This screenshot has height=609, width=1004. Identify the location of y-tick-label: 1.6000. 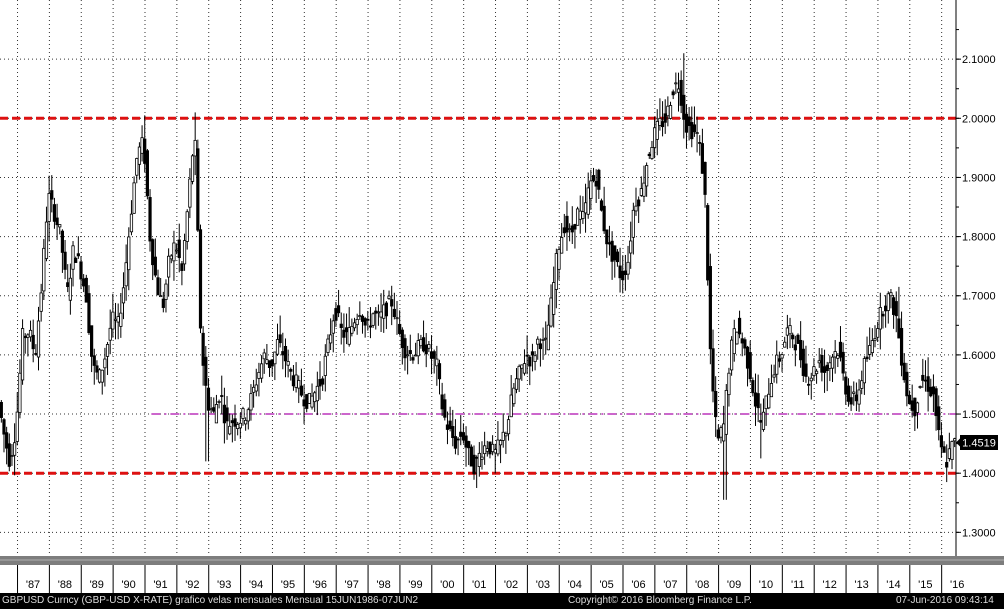
(979, 356).